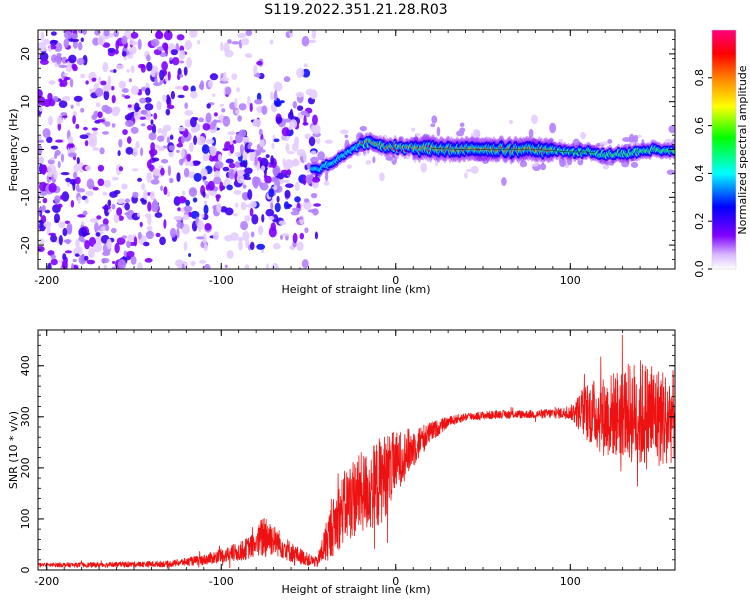  Describe the element at coordinates (25, 467) in the screenshot. I see `snr-y-tick-label: 200` at that location.